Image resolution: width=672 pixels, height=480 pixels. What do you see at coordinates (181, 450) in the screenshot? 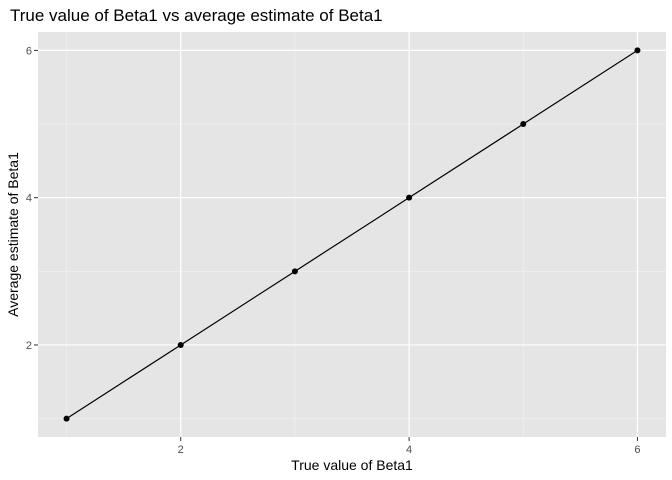
I see `x-tick-label: 2` at bounding box center [181, 450].